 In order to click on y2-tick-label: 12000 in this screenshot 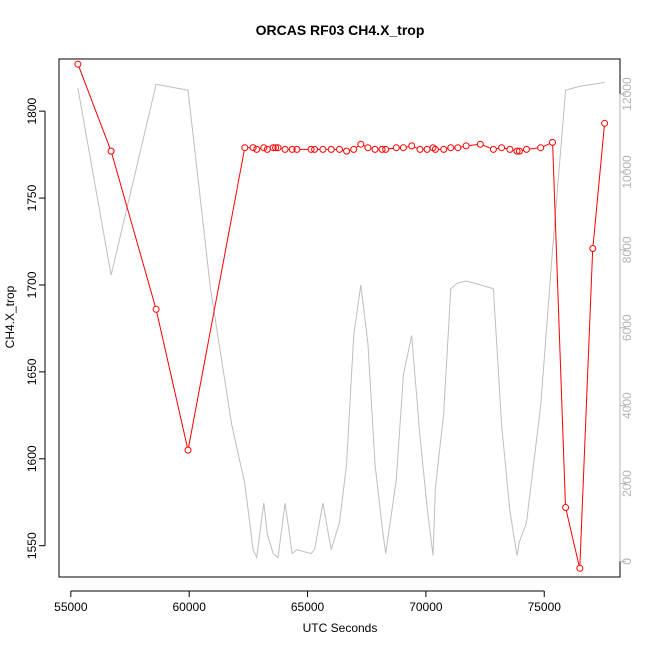, I will do `click(627, 94)`.